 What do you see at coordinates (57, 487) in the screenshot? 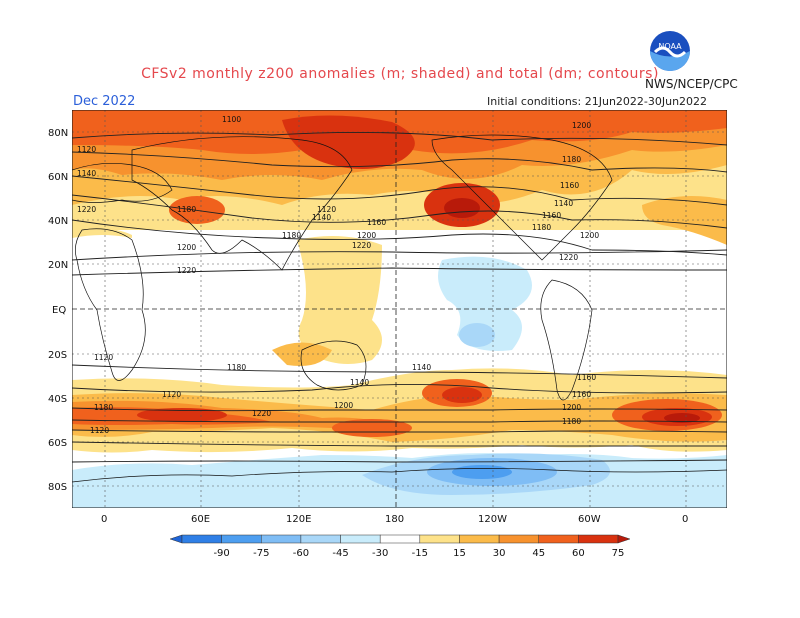
I see `lat-label: 80S` at bounding box center [57, 487].